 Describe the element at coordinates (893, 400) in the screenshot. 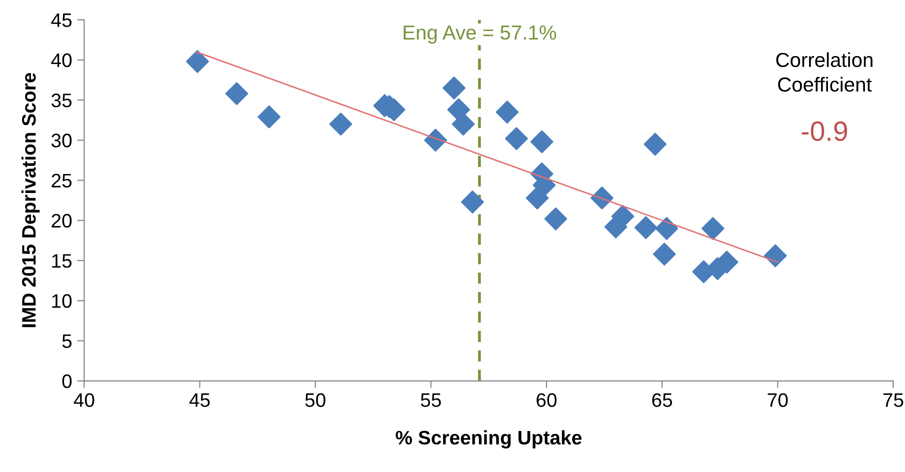

I see `x-tick-label: 75` at that location.